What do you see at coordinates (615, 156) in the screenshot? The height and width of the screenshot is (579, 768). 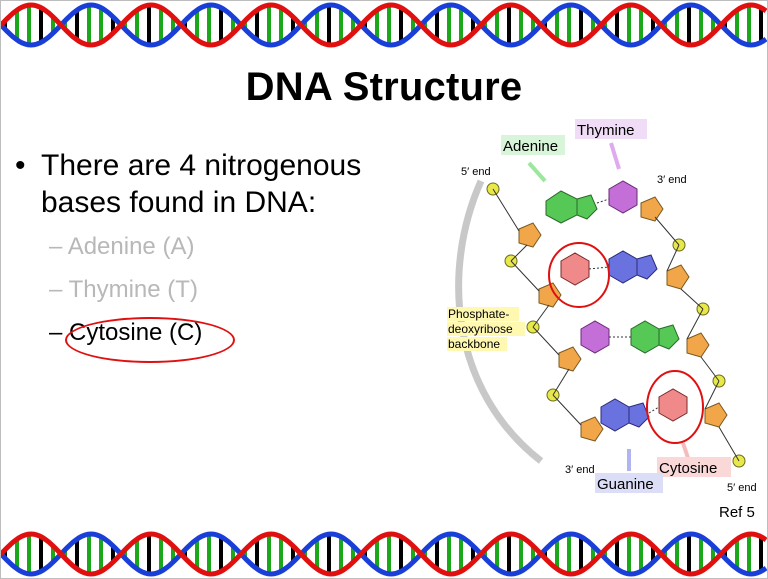 I see `thymine-arrow-icon` at bounding box center [615, 156].